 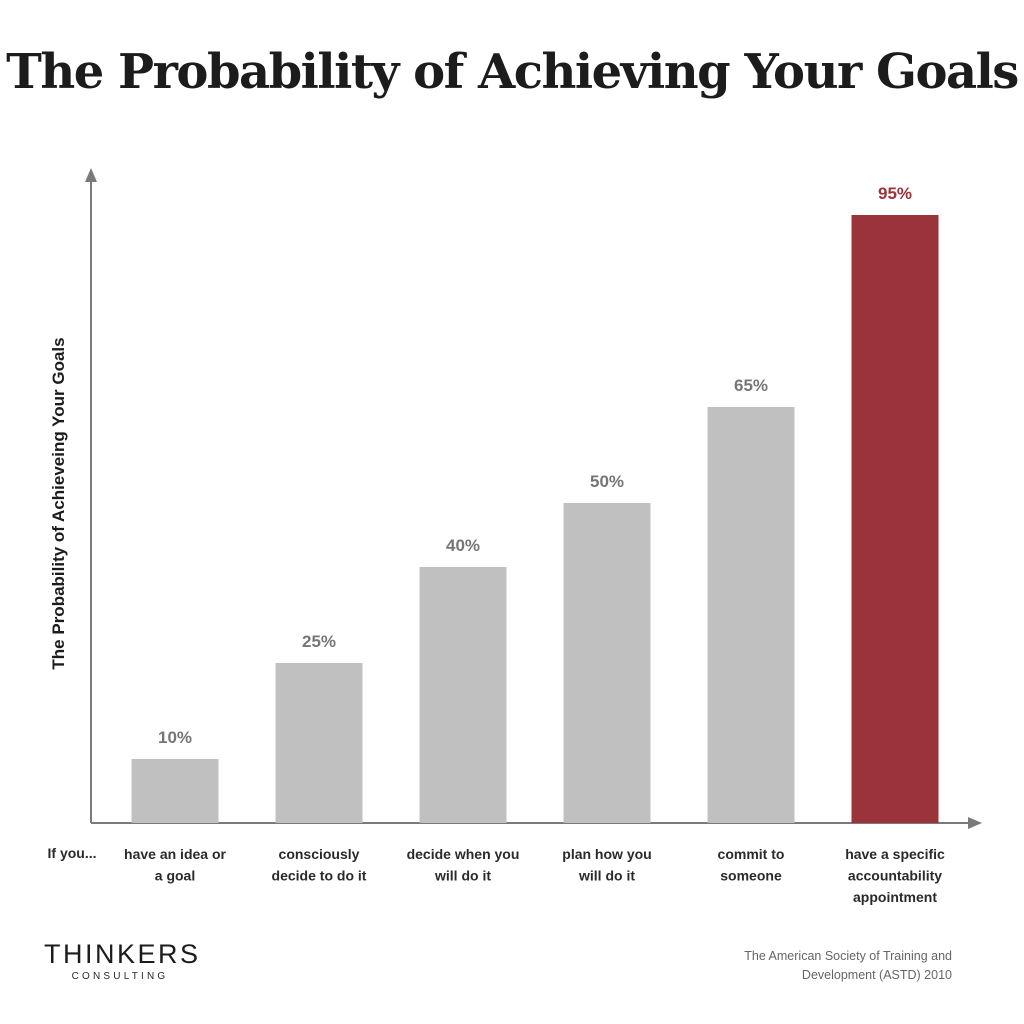 I want to click on x-tick-label: appointment, so click(x=895, y=897).